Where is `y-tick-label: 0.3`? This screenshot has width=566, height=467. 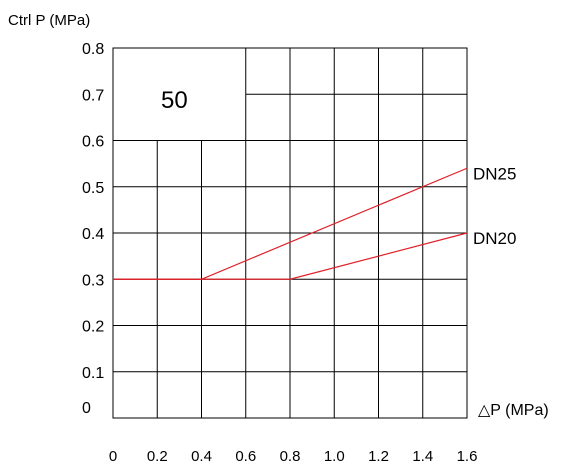 y-tick-label: 0.3 is located at coordinates (93, 280).